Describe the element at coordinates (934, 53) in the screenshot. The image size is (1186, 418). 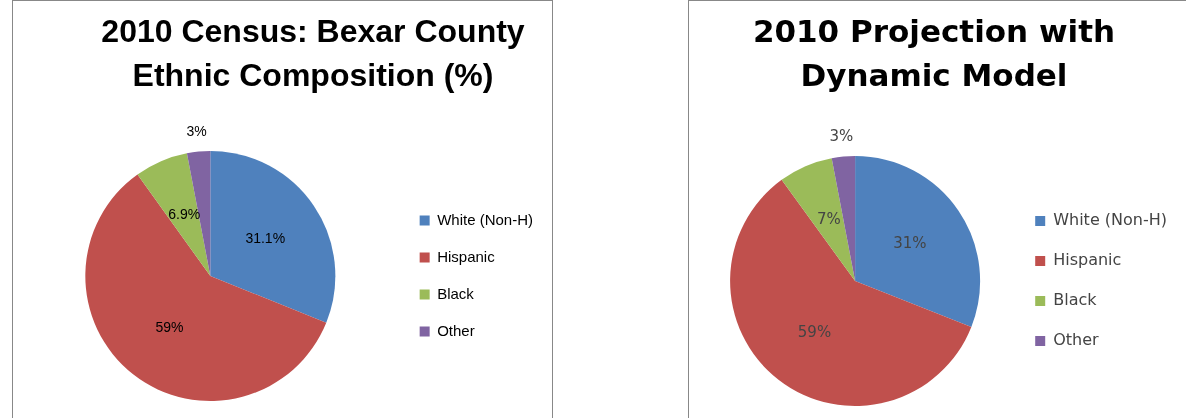
I see `chart-title: 2010 Projection with Dynamic Model` at that location.